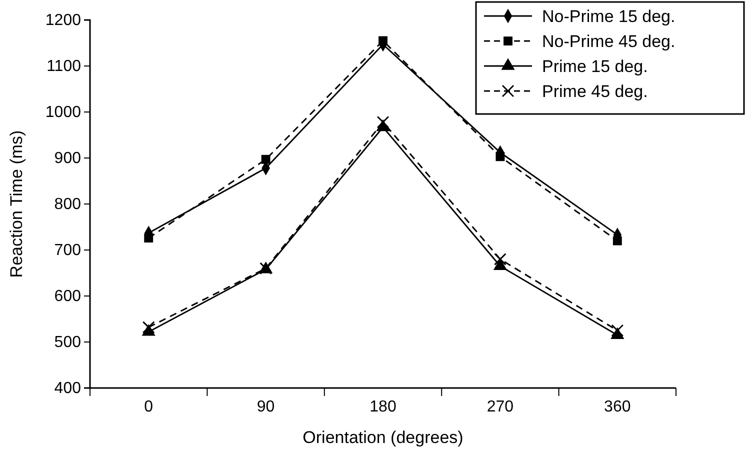 The image size is (746, 455). What do you see at coordinates (265, 407) in the screenshot?
I see `x-tick-label: 90` at bounding box center [265, 407].